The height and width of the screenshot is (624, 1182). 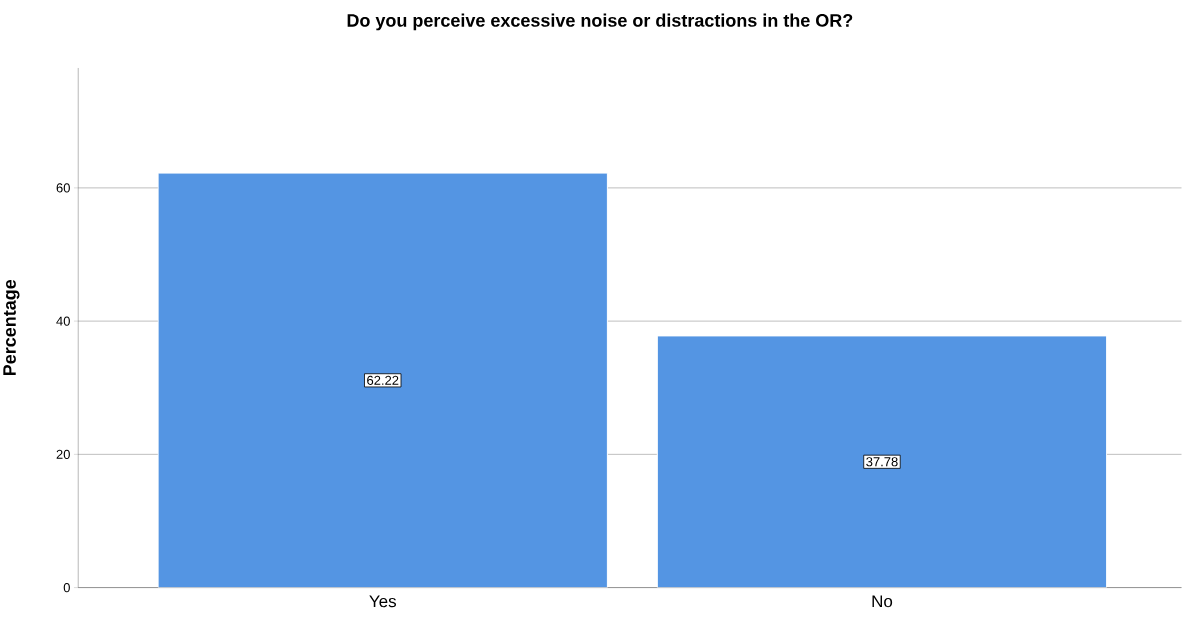 What do you see at coordinates (882, 601) in the screenshot?
I see `x-tick-label: No` at bounding box center [882, 601].